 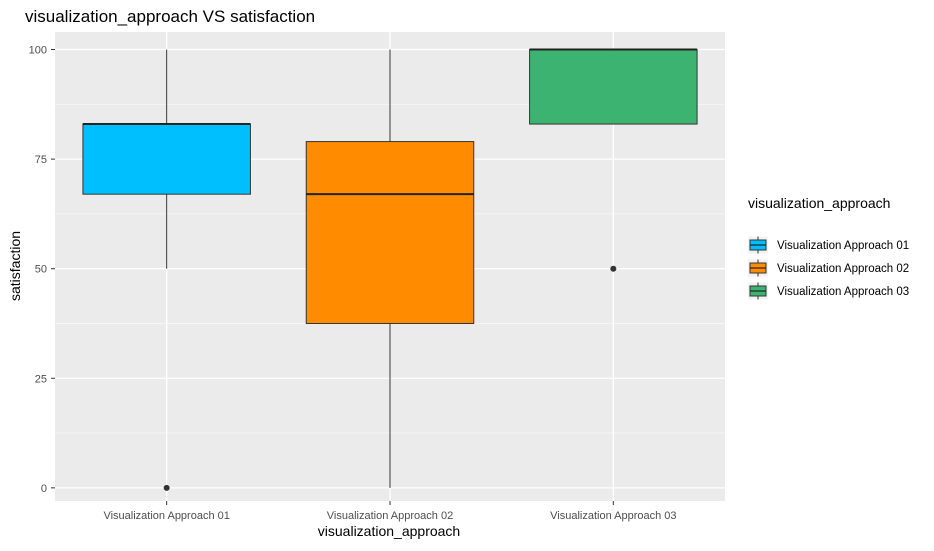 What do you see at coordinates (44, 489) in the screenshot?
I see `y-tick-label: 0` at bounding box center [44, 489].